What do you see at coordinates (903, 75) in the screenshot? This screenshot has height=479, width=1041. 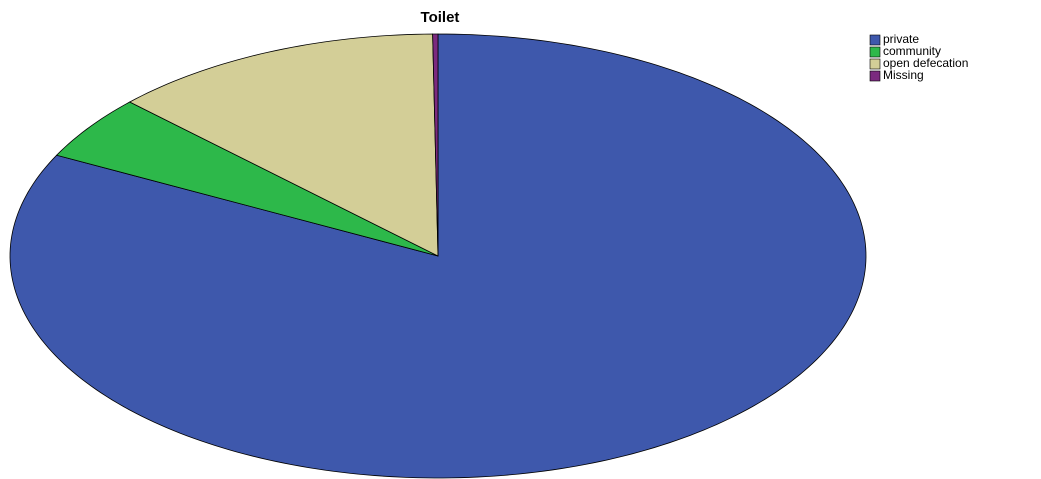 I see `legend-label: Missing` at bounding box center [903, 75].